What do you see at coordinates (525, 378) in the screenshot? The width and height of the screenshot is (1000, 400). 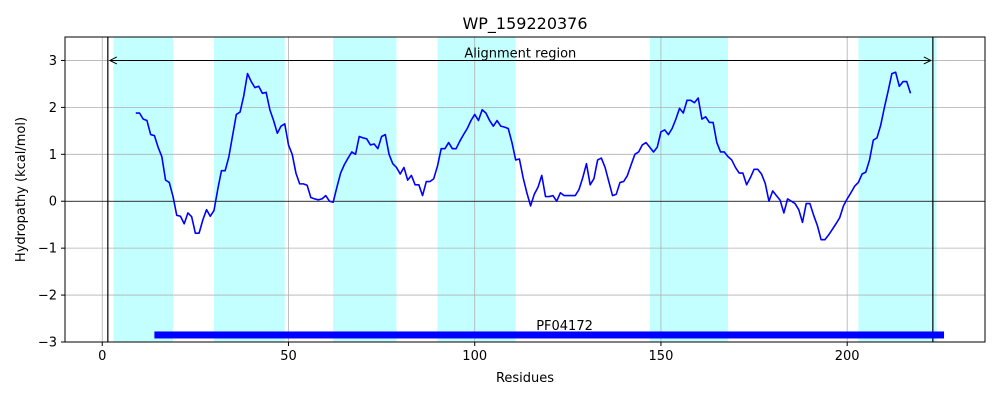 I see `x-axis-label: Residues` at bounding box center [525, 378].